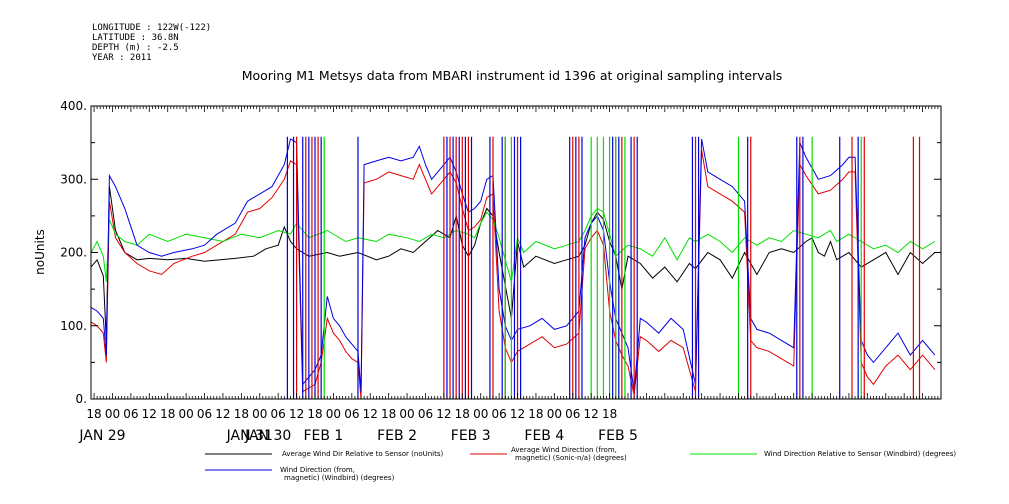 This screenshot has width=1009, height=504. What do you see at coordinates (397, 436) in the screenshot?
I see `date-label-4: FEB 2` at bounding box center [397, 436].